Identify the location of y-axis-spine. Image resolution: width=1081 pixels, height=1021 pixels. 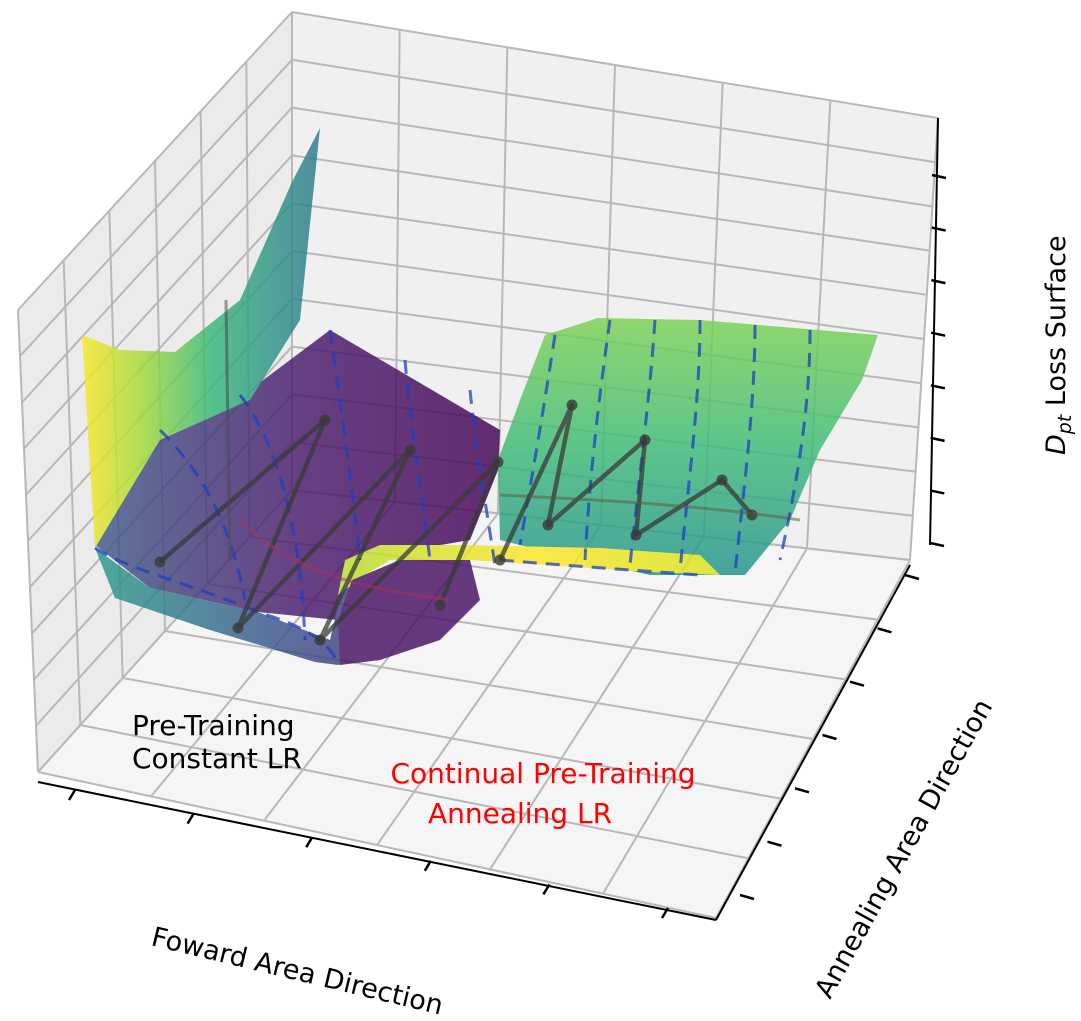
(813, 742).